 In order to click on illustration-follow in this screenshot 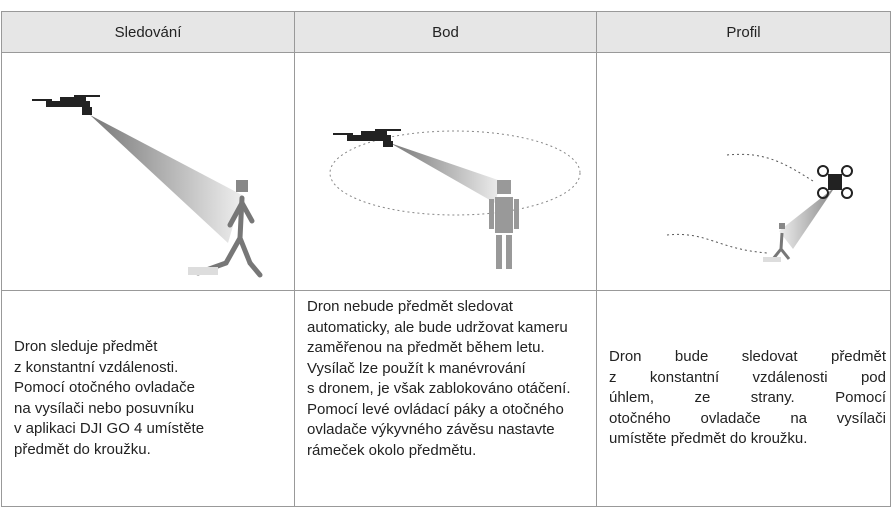, I will do `click(147, 186)`.